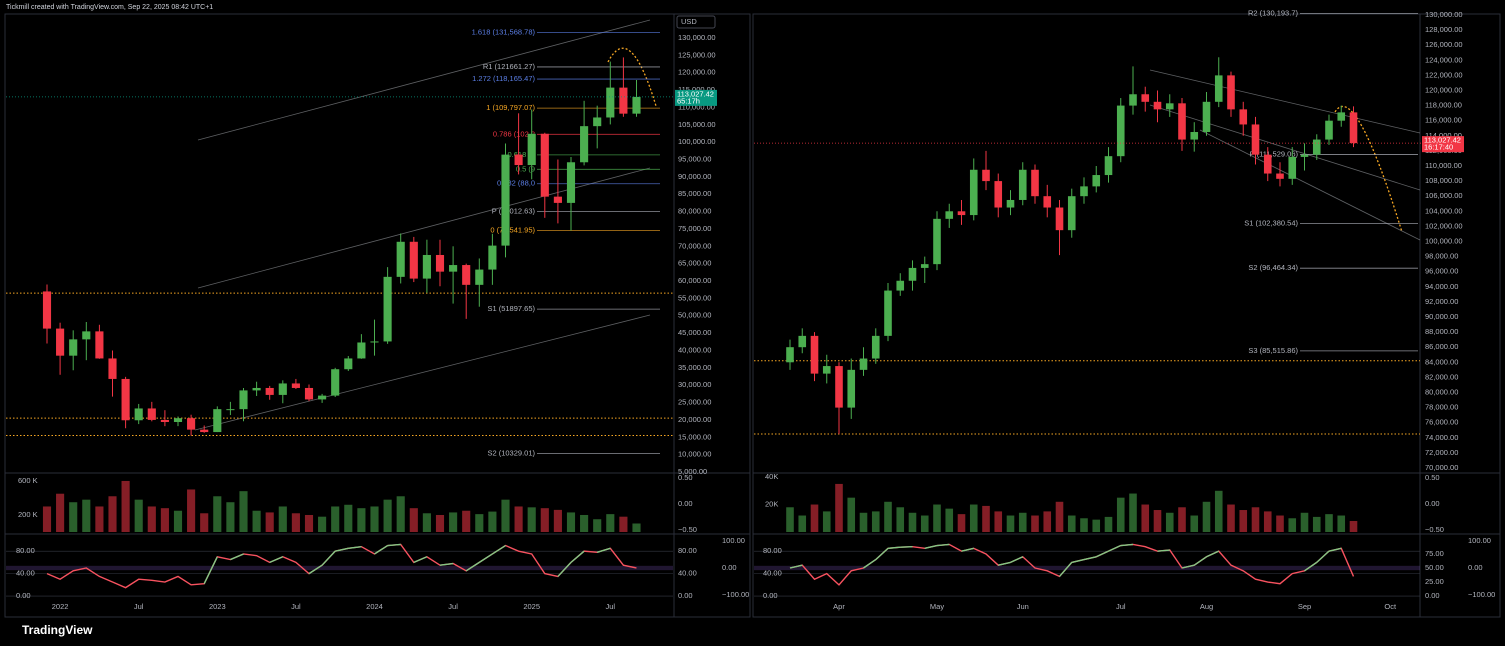  What do you see at coordinates (695, 93) in the screenshot?
I see `last-price-label: 113,027.42` at bounding box center [695, 93].